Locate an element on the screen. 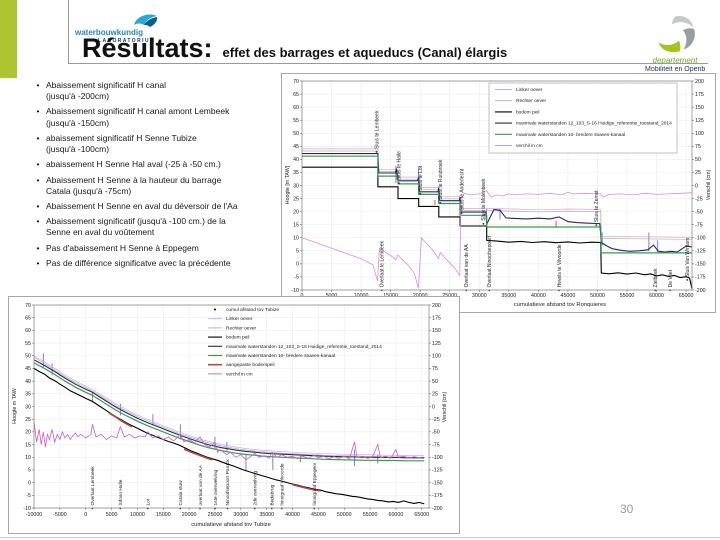 This screenshot has width=720, height=540. annotation-label: Zielbeek is located at coordinates (656, 277).